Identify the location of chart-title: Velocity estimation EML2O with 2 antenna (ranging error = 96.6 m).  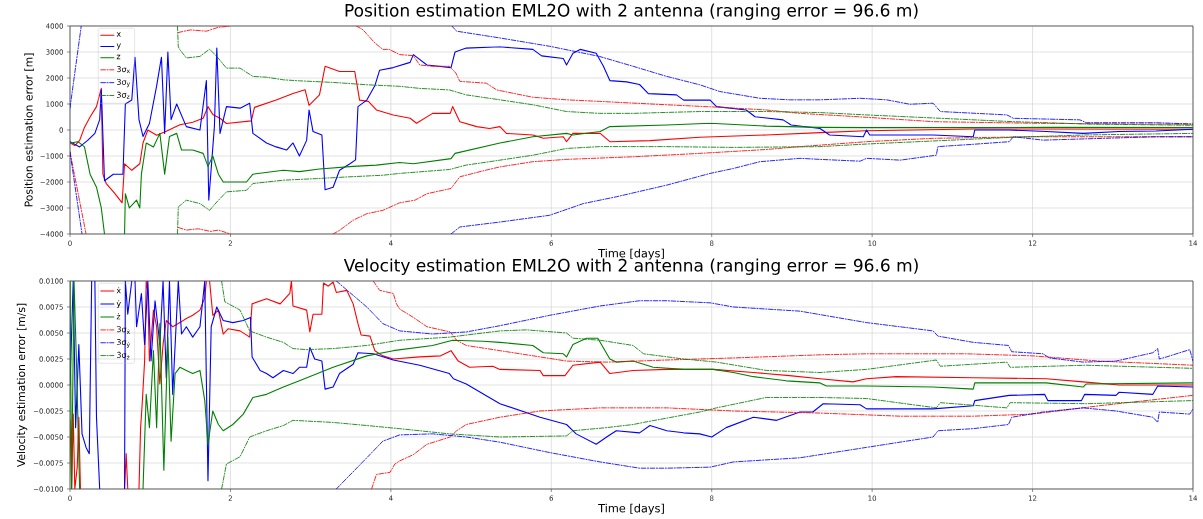
(630, 266).